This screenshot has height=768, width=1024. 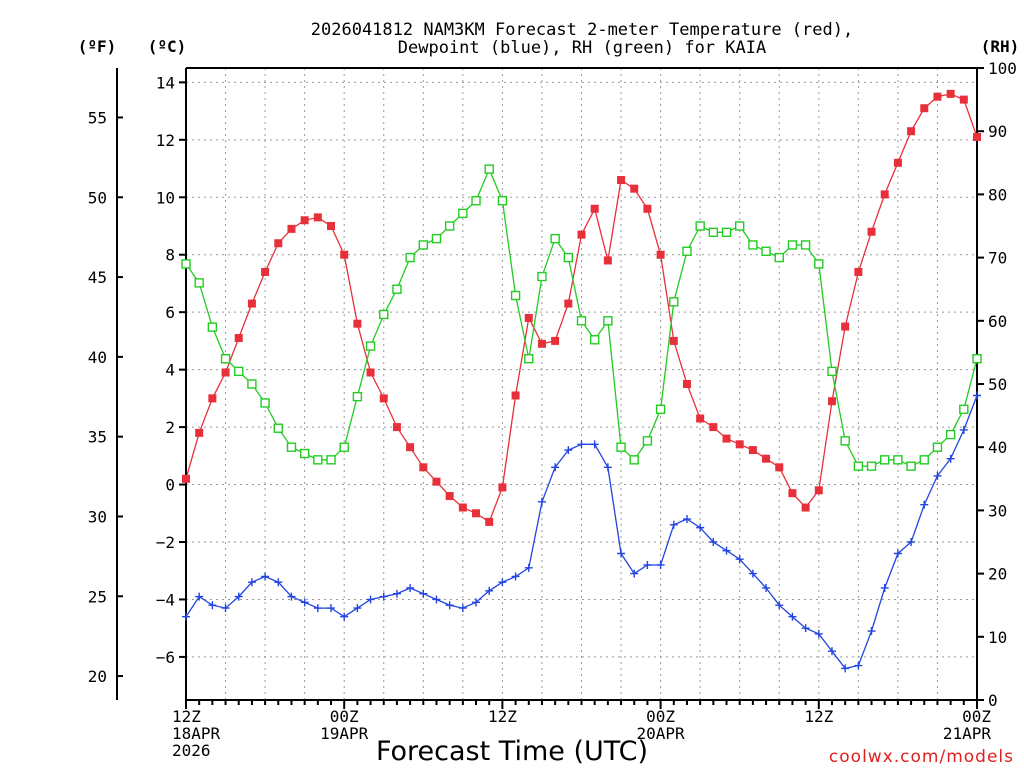 What do you see at coordinates (997, 258) in the screenshot?
I see `rh-tick-label: 70` at bounding box center [997, 258].